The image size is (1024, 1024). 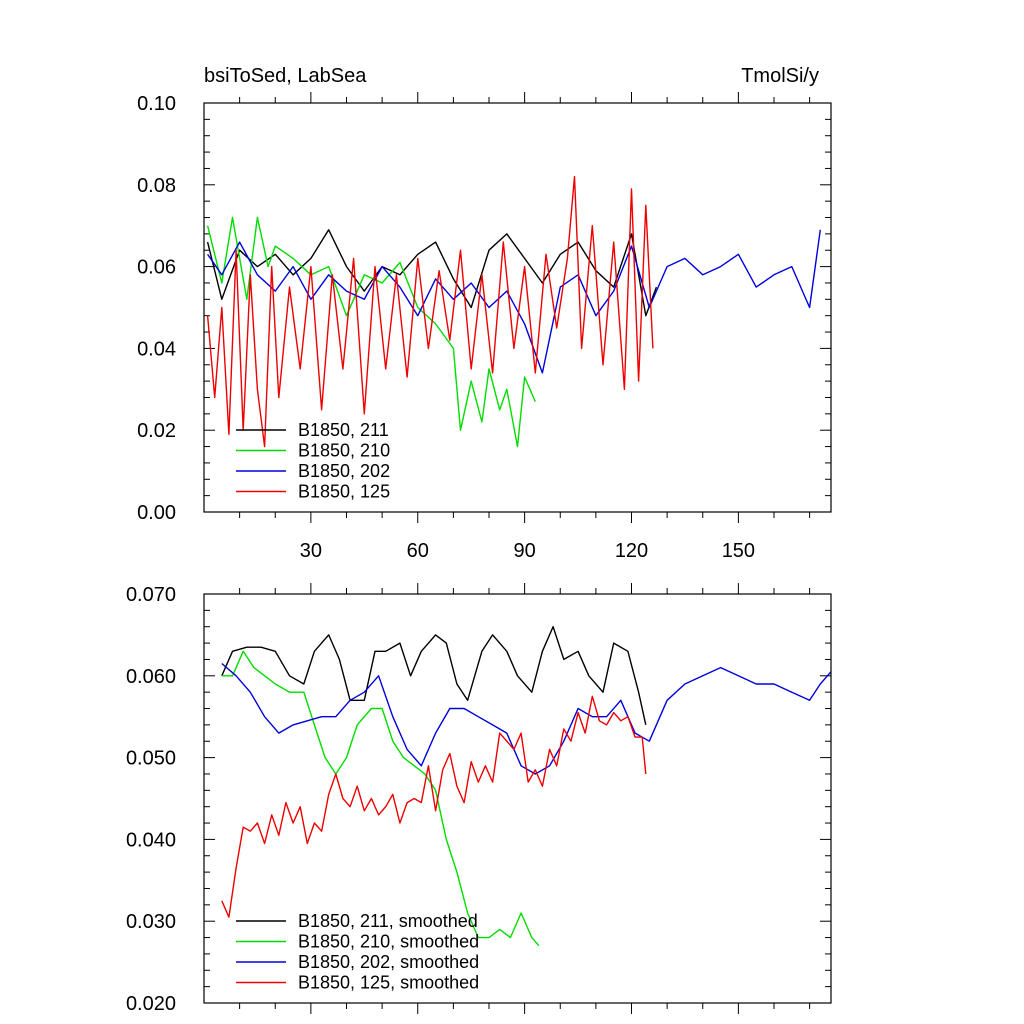 I want to click on y-tick-label: 0.060, so click(x=151, y=677).